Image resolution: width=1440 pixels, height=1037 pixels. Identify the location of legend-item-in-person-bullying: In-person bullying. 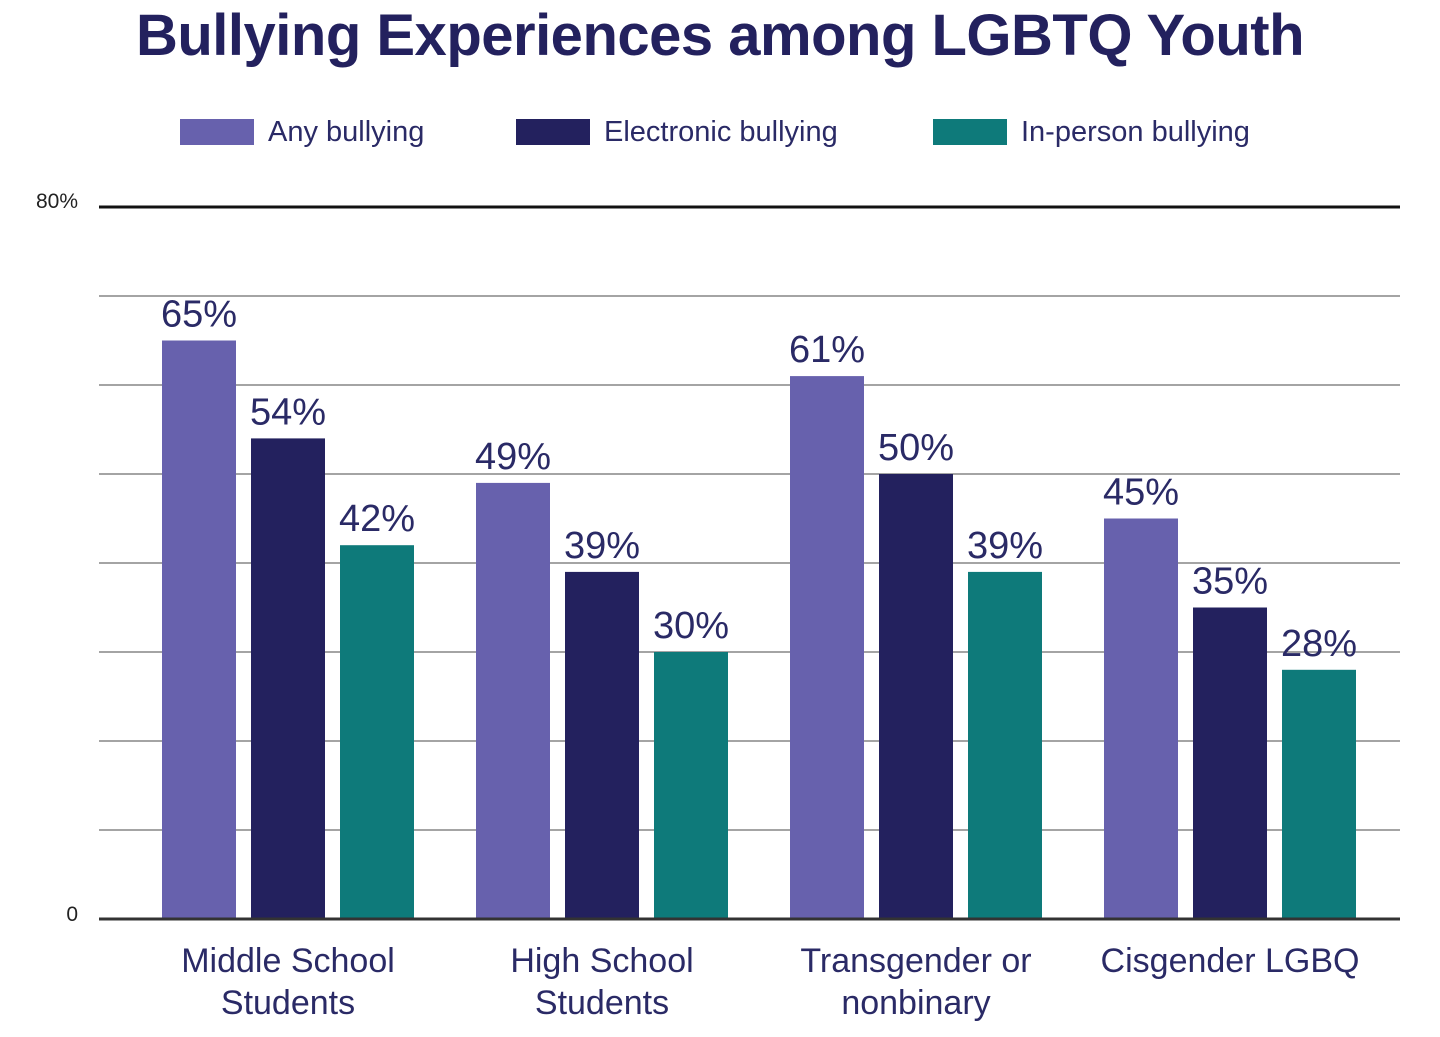
(1091, 132).